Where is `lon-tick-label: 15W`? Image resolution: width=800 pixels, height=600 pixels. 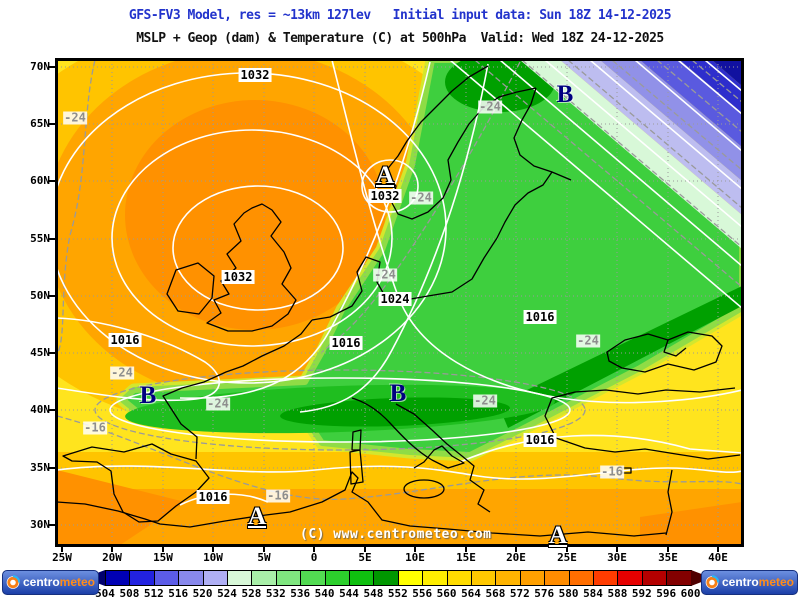
lon-tick-label: 15W is located at coordinates (163, 557).